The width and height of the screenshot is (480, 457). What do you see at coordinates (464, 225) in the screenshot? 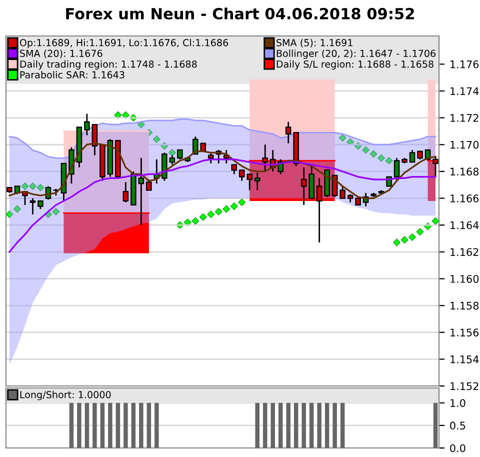
I see `y-tick-label: 1.164` at bounding box center [464, 225].